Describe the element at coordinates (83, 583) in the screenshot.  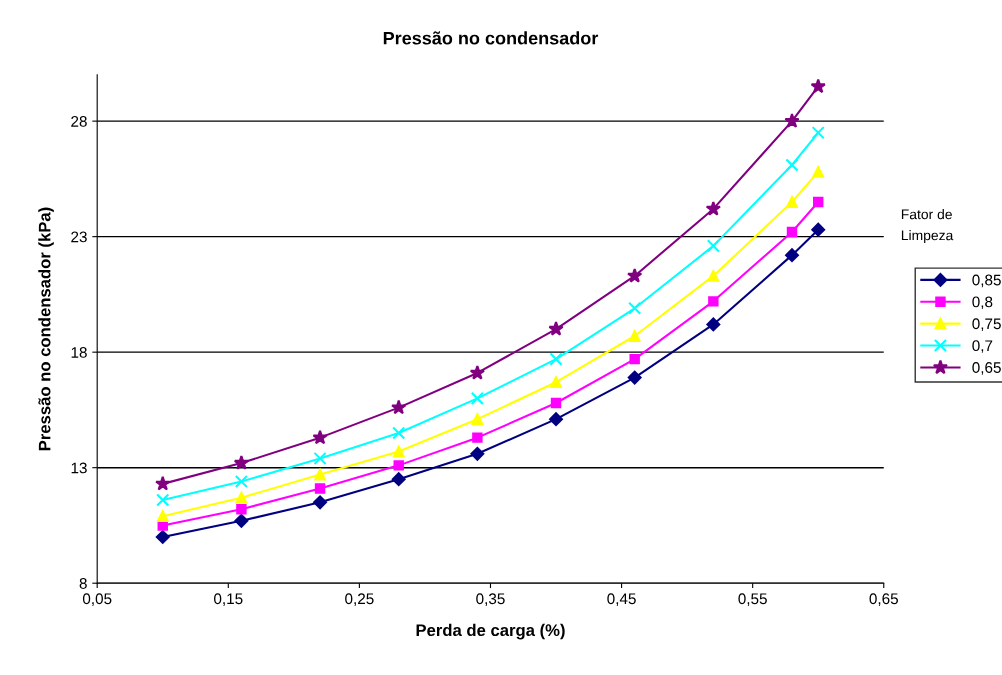
I see `y-tick-label: 8` at that location.